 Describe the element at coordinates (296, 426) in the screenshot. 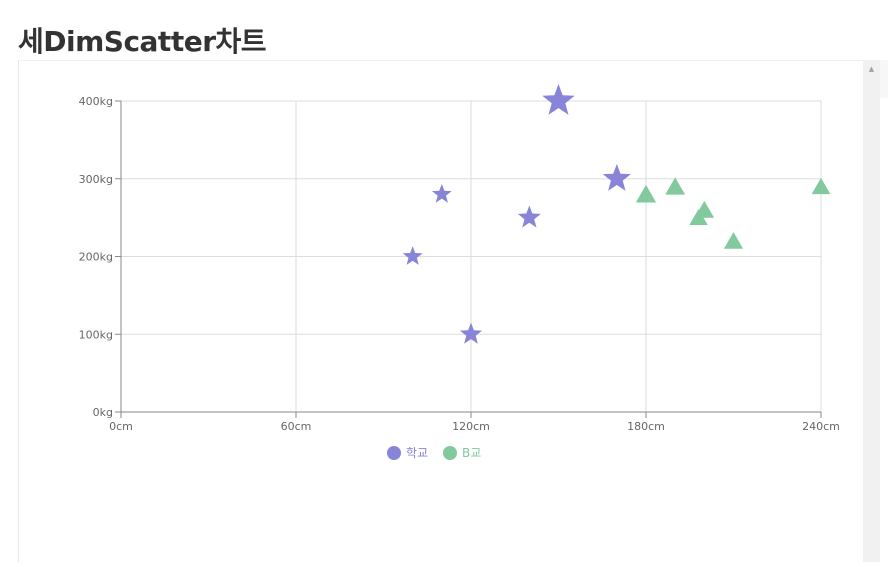

I see `x-tick-label: 60cm` at that location.